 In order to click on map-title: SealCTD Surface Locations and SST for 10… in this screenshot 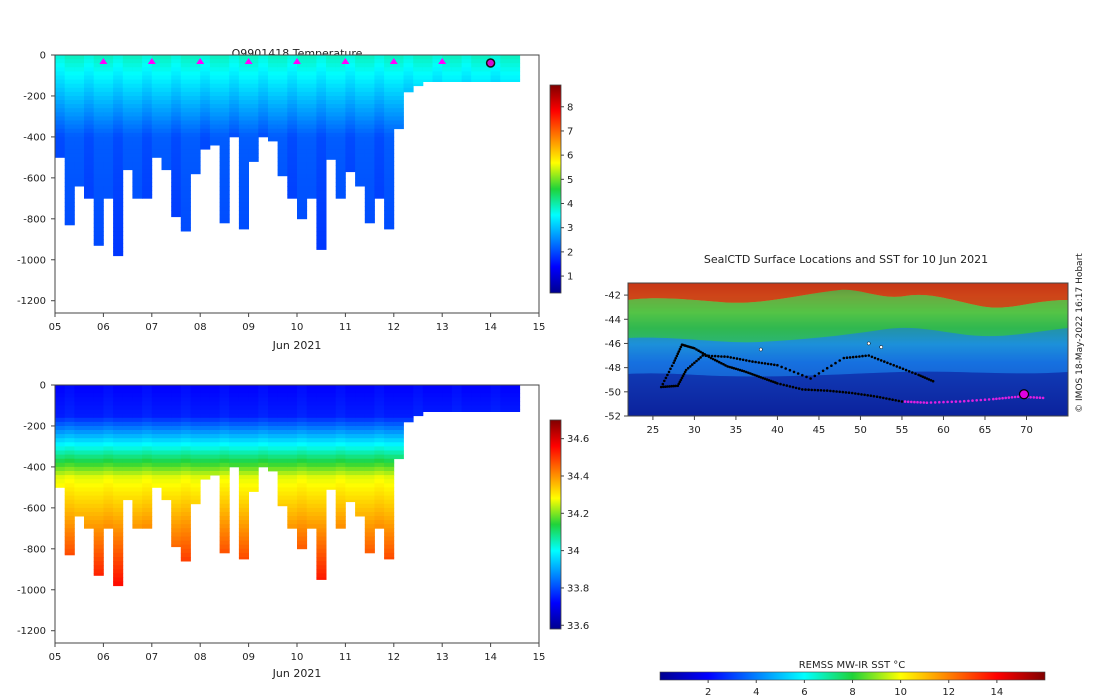, I will do `click(846, 259)`.